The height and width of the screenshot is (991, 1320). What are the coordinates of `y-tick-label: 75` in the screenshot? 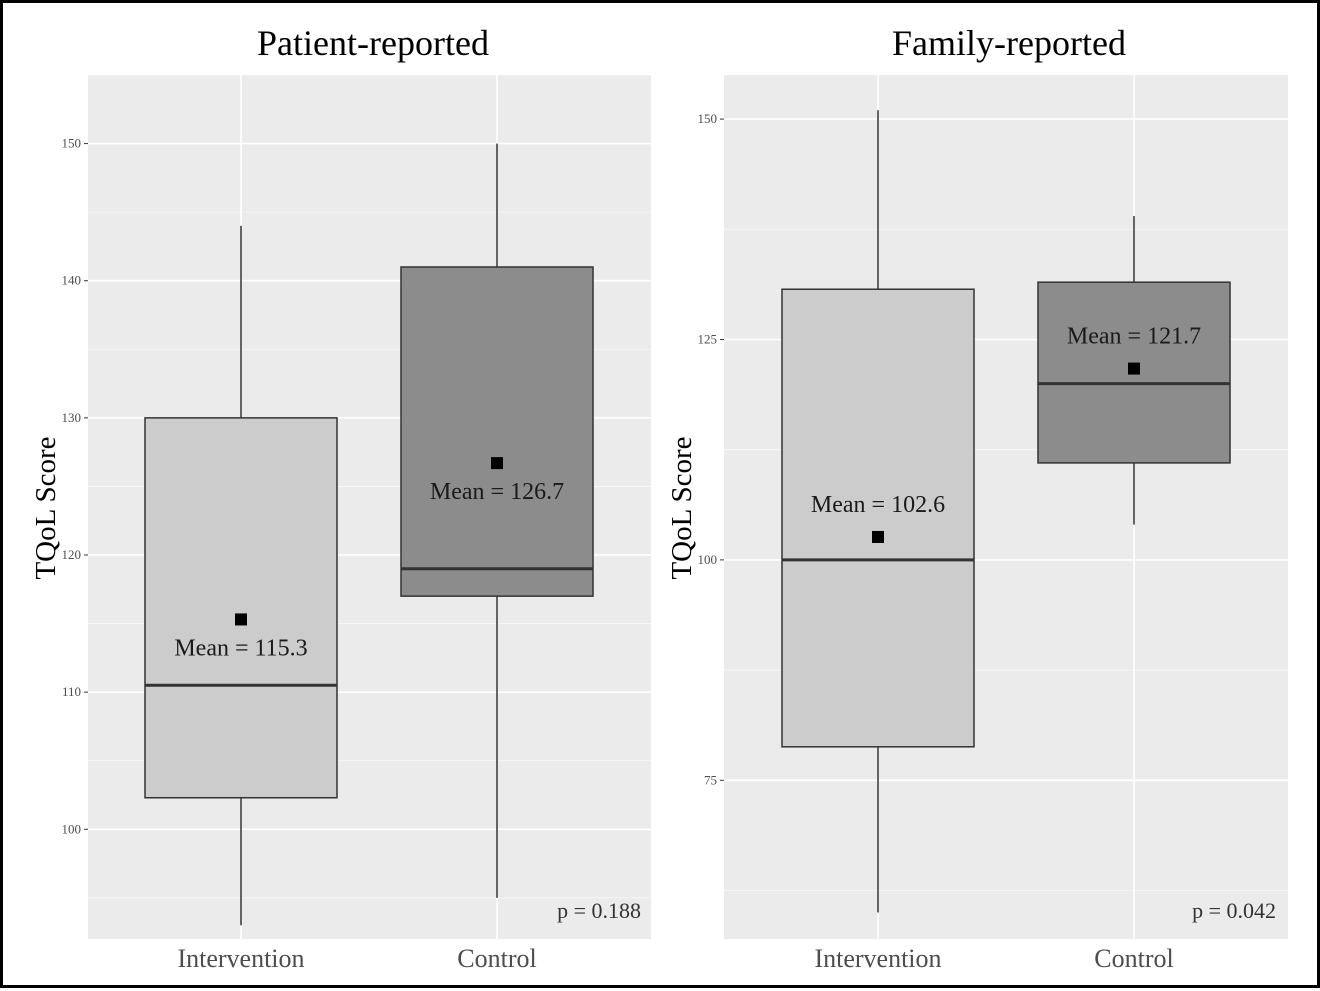 It's located at (710, 779).